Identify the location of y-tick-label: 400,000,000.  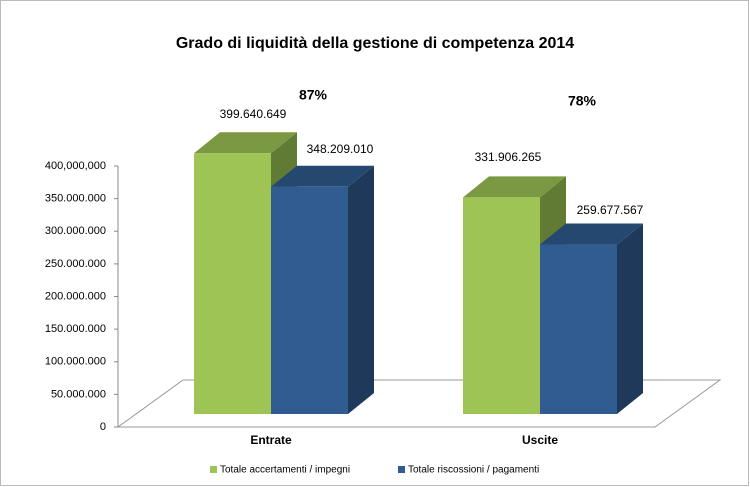
(75, 166).